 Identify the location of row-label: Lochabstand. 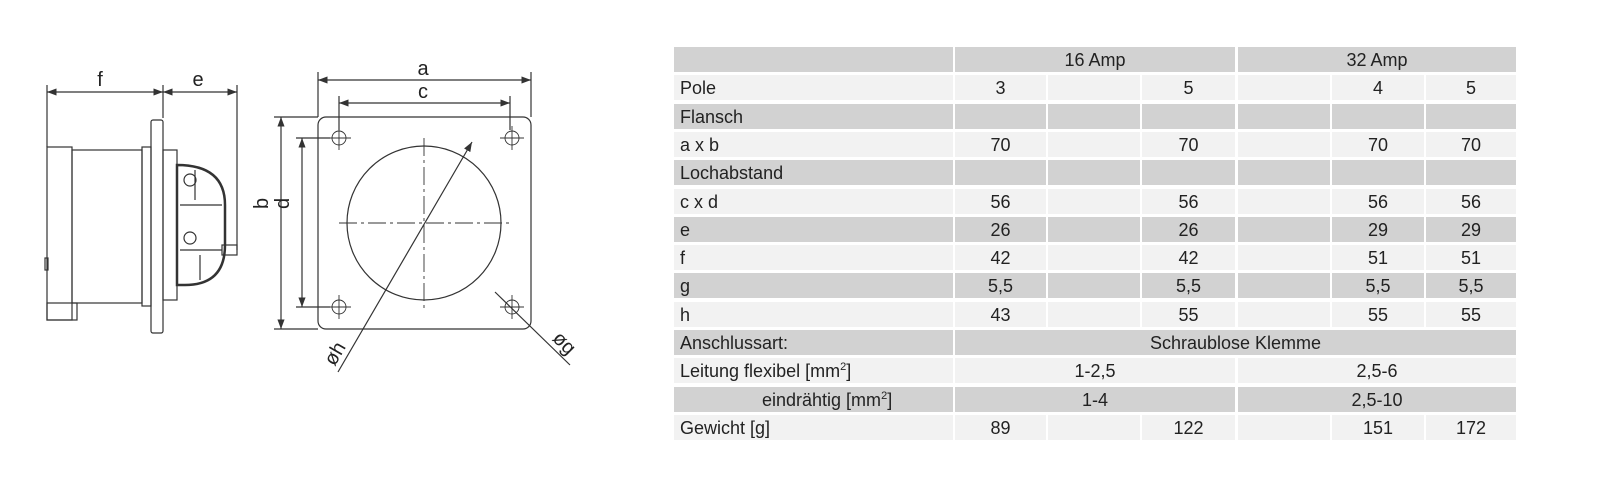
(813, 173).